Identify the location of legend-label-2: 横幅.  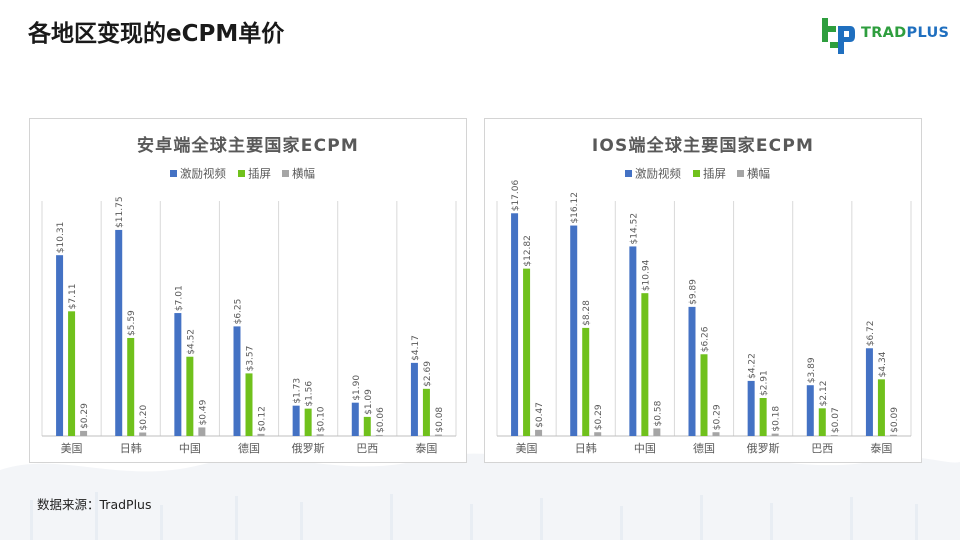
(758, 174).